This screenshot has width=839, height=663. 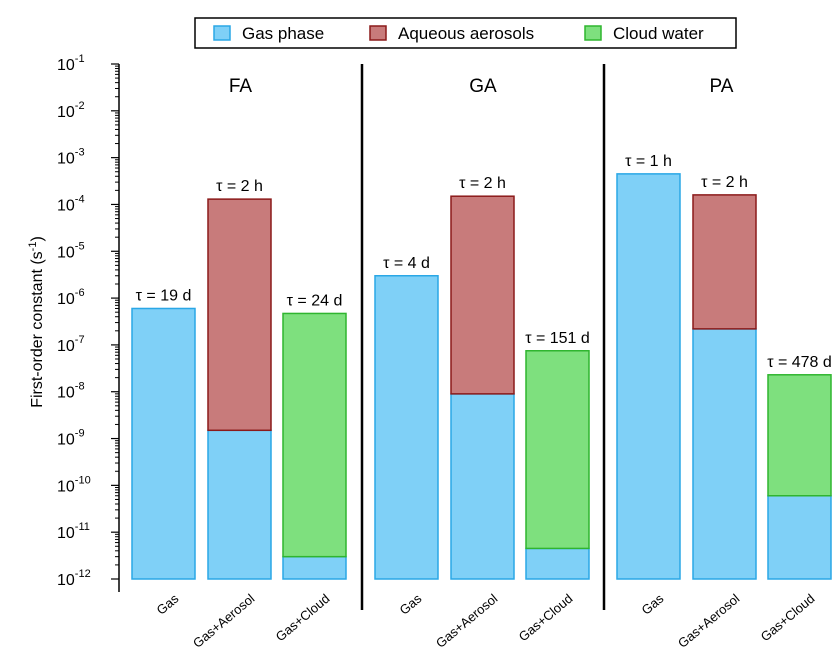 I want to click on panel-title: PA, so click(x=722, y=86).